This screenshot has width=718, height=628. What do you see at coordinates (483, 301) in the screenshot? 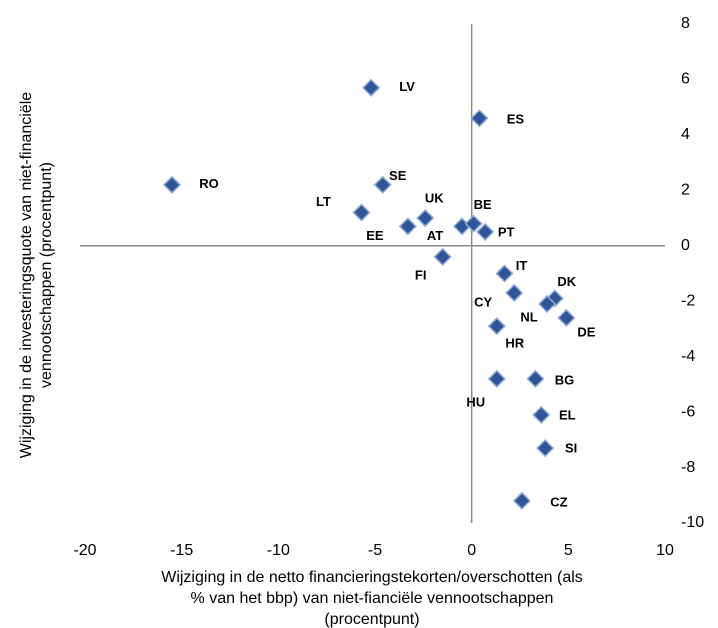
I see `point-label: CY` at bounding box center [483, 301].